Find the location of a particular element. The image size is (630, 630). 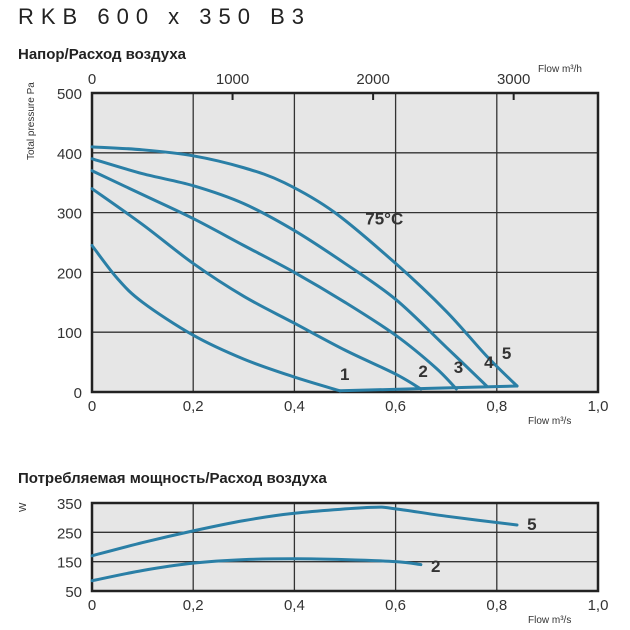

series-label-1: 1 is located at coordinates (344, 374).